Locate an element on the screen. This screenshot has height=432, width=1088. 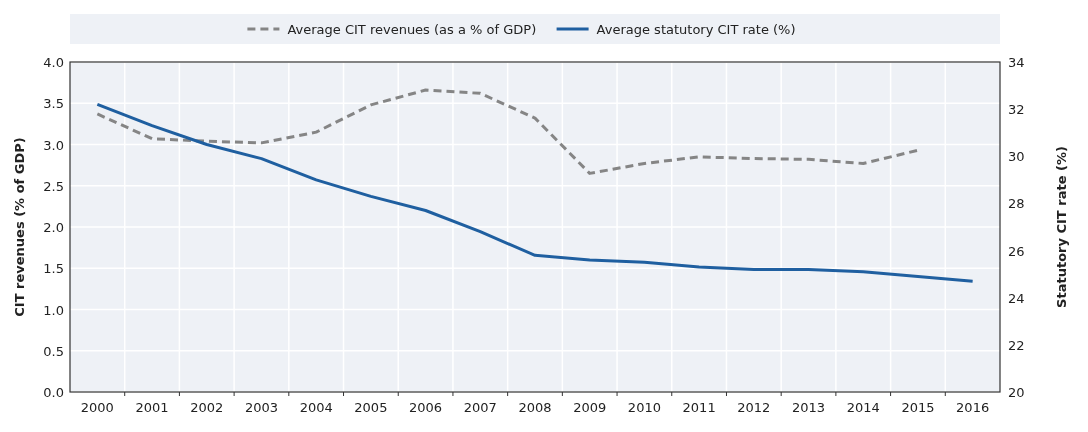
x-tick-label: 2004 is located at coordinates (316, 407).